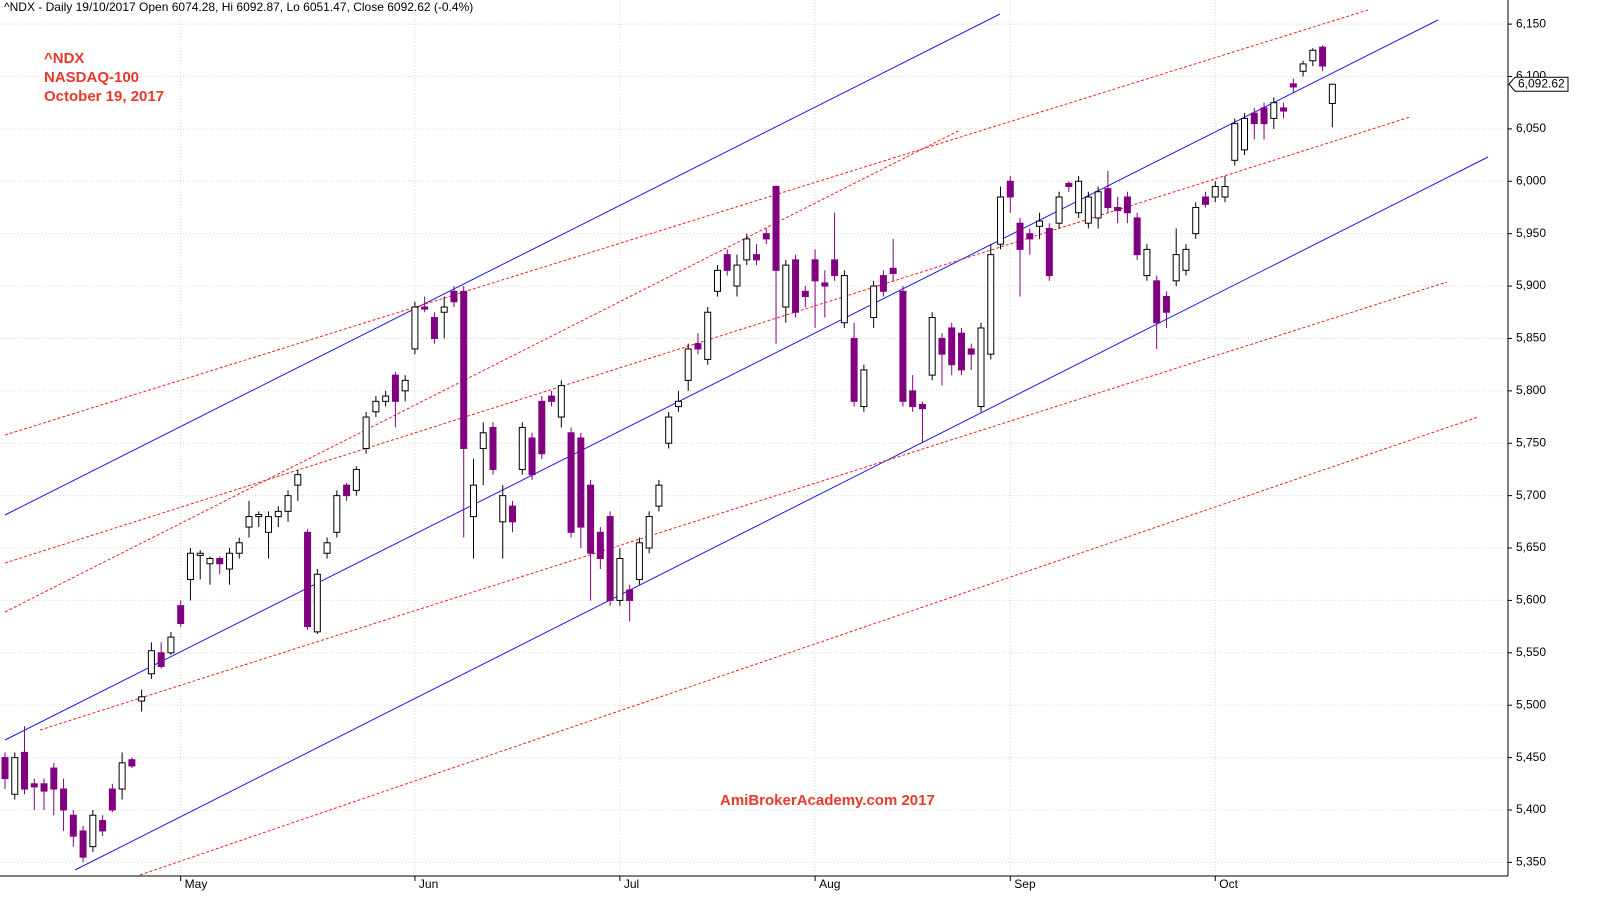 The width and height of the screenshot is (1597, 910). What do you see at coordinates (1531, 285) in the screenshot?
I see `y-tick-label: 5,900` at bounding box center [1531, 285].